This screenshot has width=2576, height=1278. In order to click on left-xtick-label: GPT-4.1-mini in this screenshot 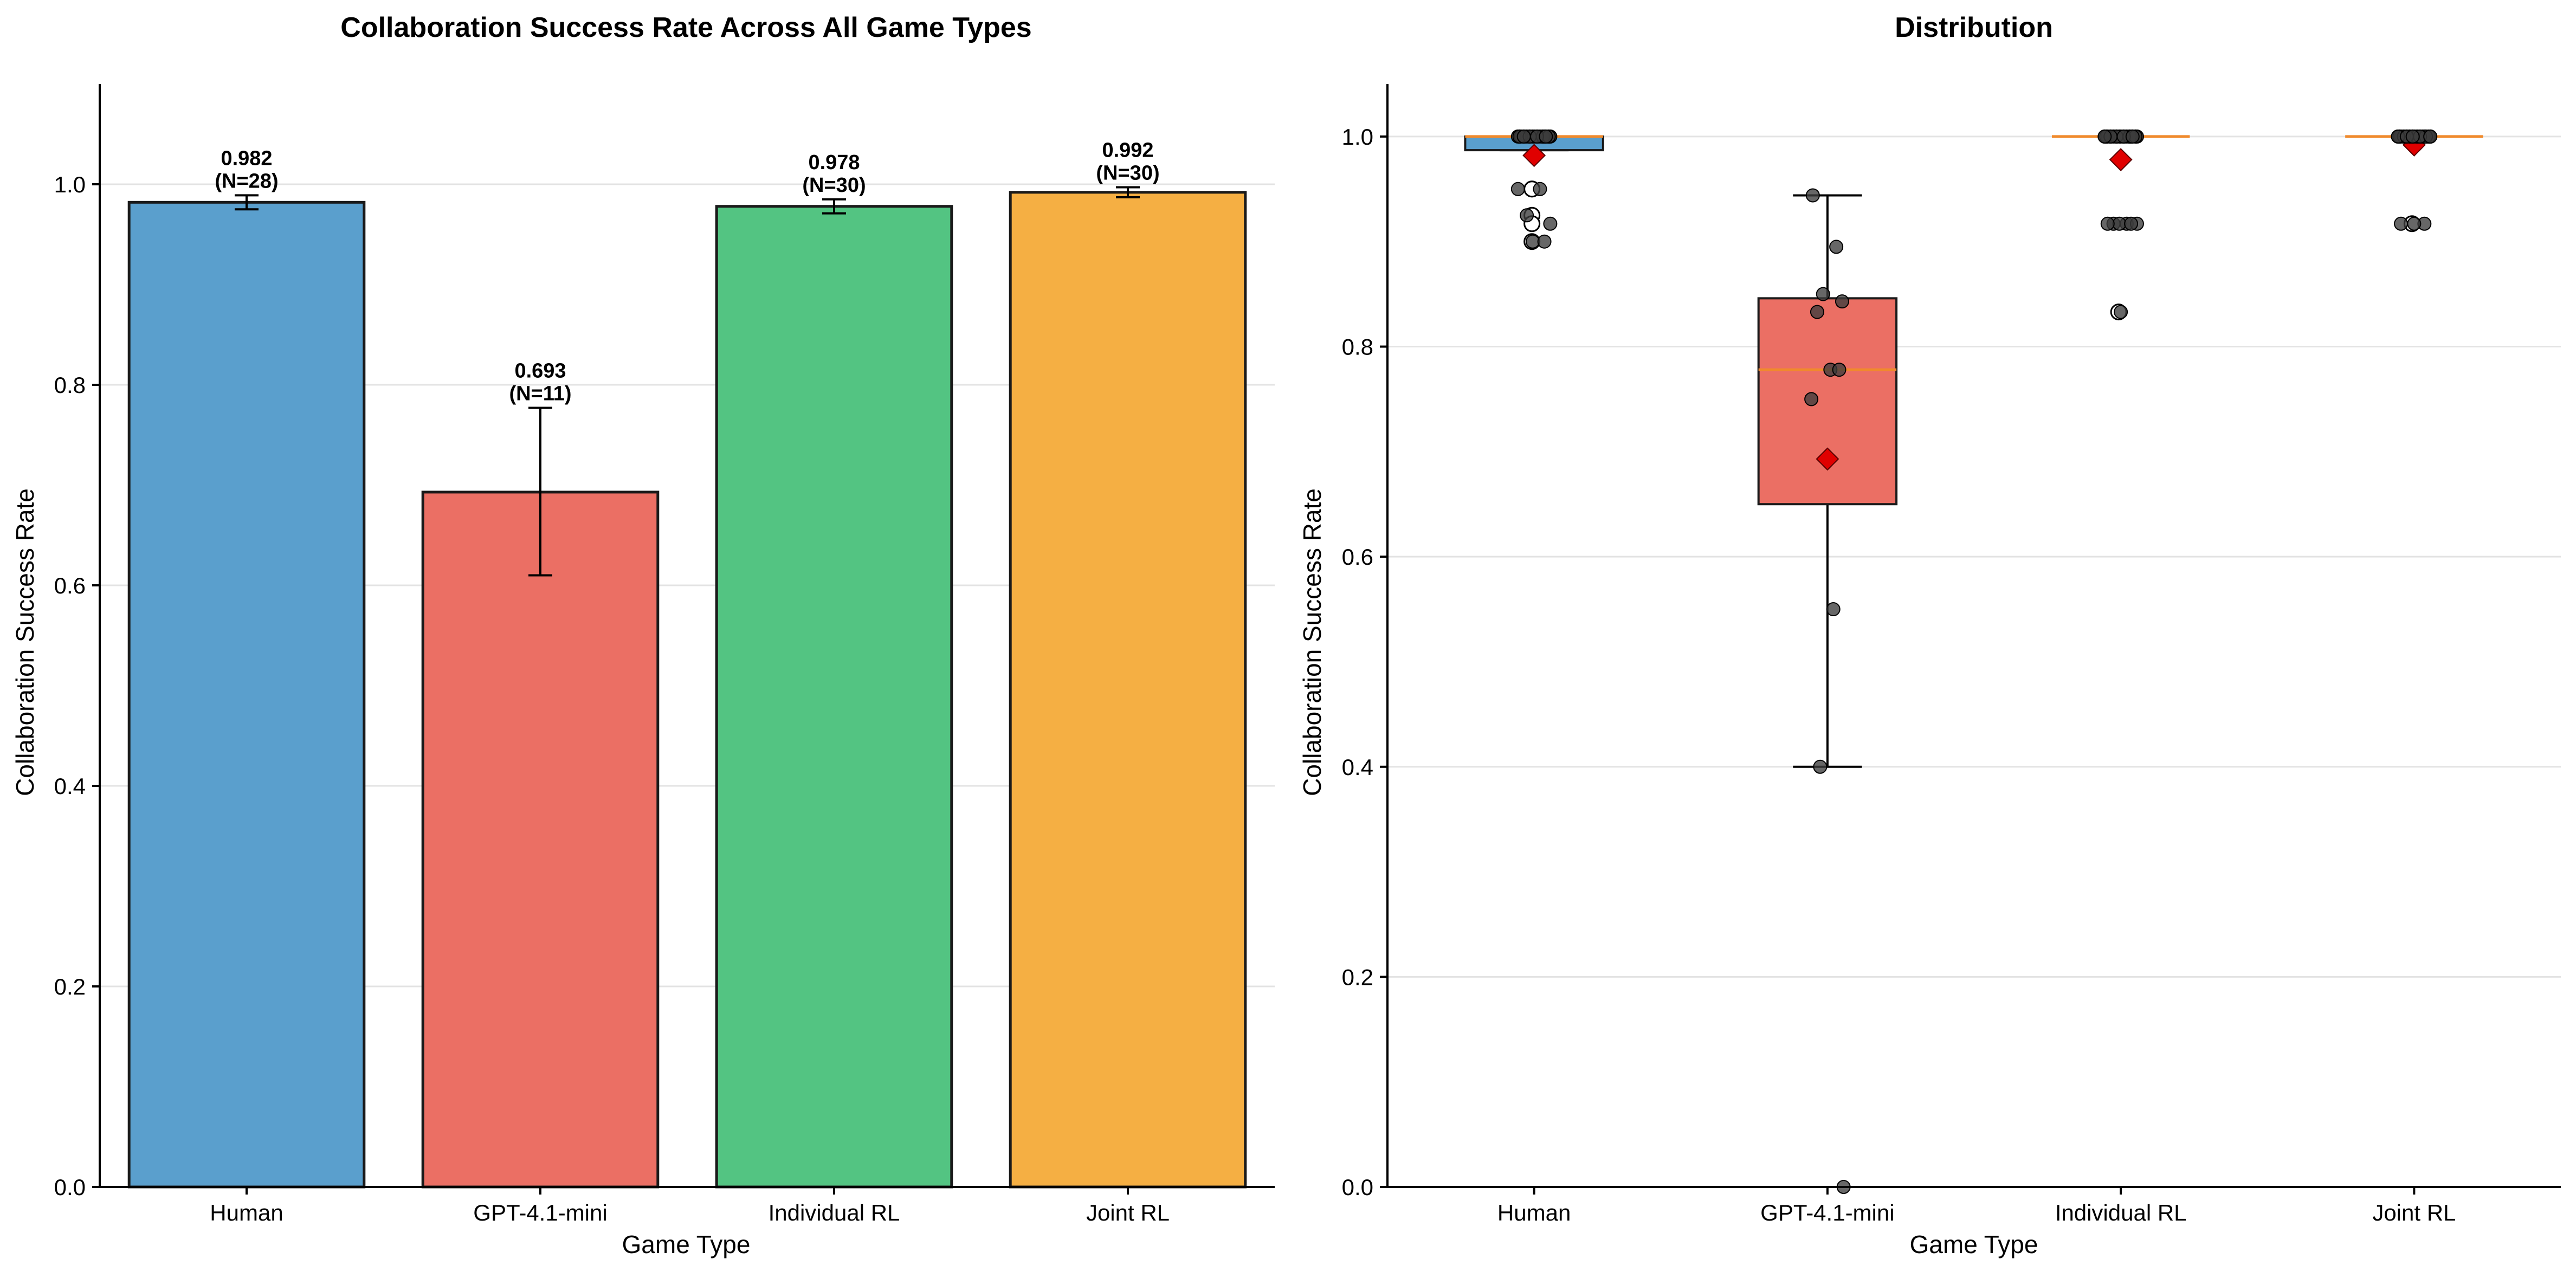, I will do `click(540, 1212)`.